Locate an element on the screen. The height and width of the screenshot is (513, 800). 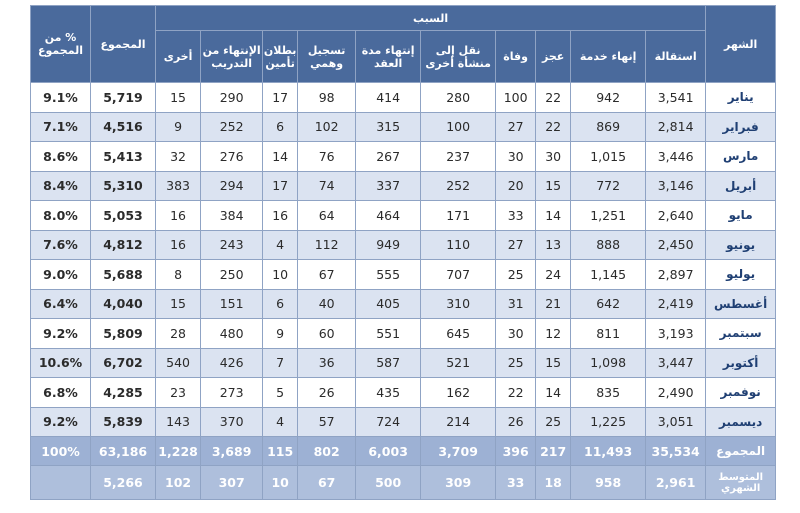
row-label: مارس is located at coordinates (741, 156).